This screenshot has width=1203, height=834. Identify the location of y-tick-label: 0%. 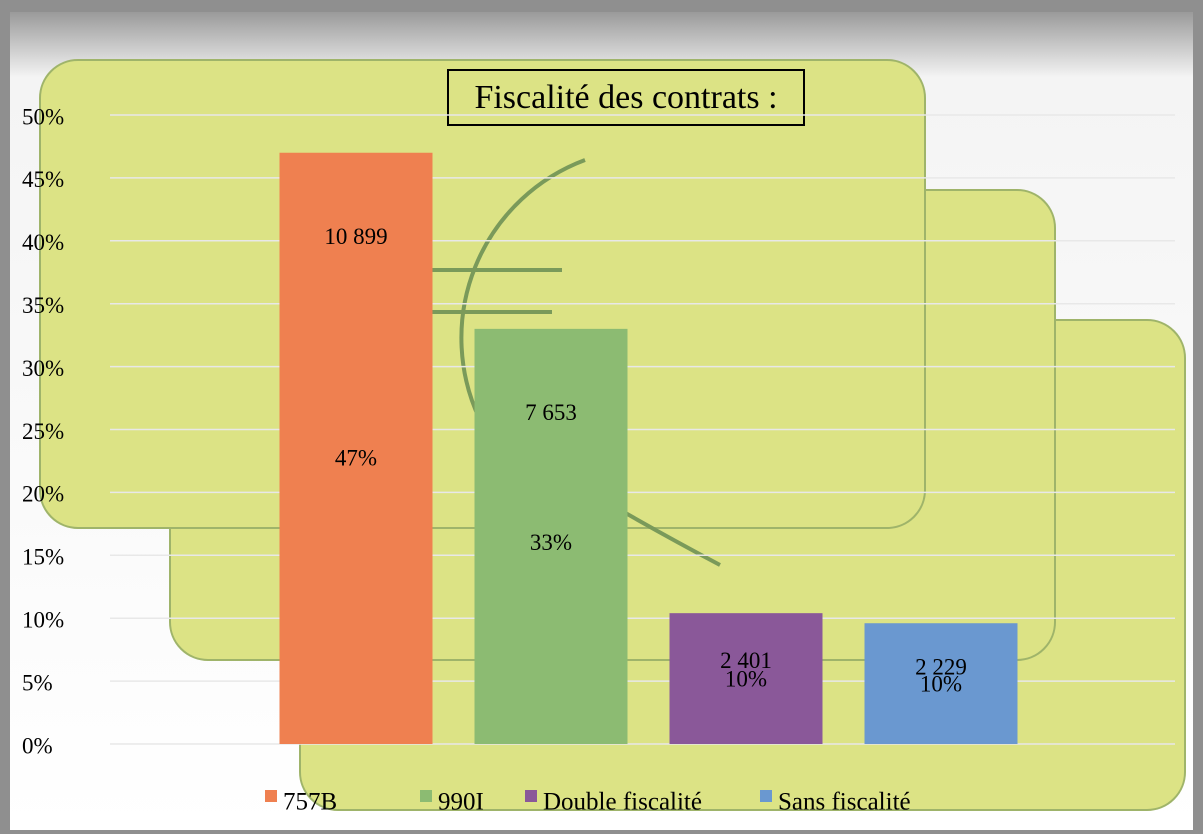
(37, 745).